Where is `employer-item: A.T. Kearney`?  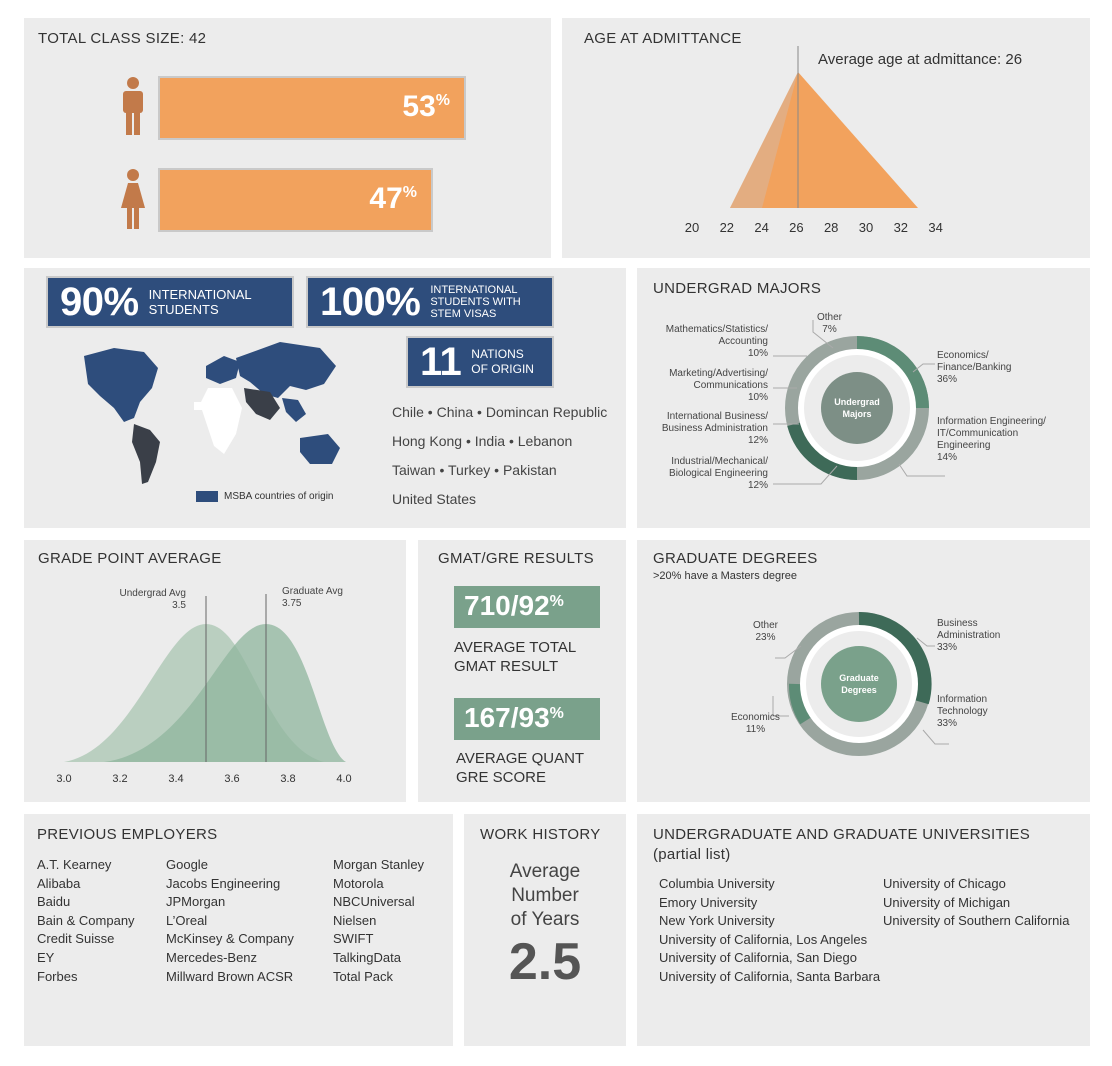 employer-item: A.T. Kearney is located at coordinates (74, 864).